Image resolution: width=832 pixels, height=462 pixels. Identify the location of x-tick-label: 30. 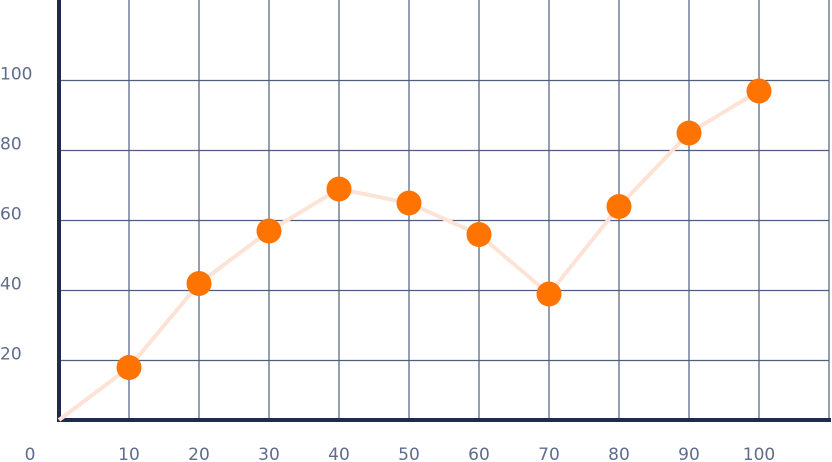
(269, 453).